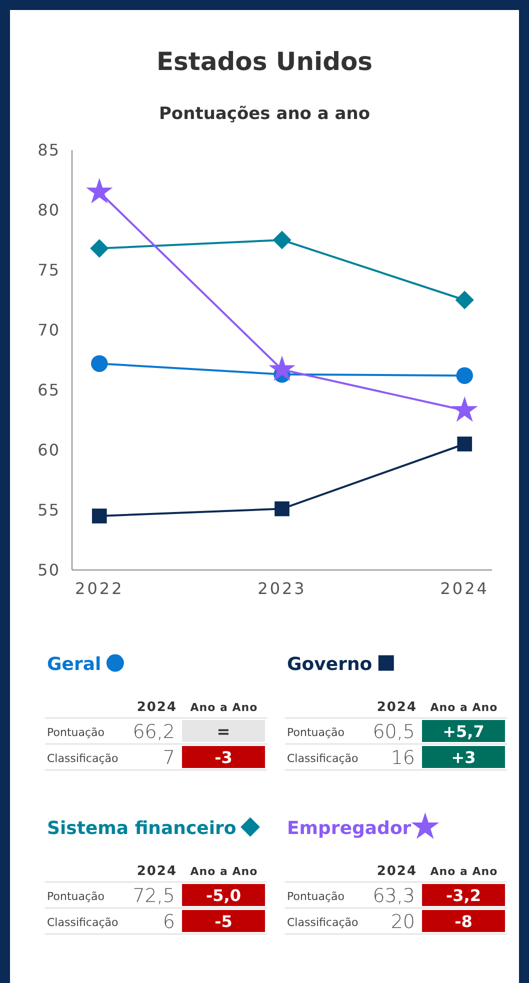 The height and width of the screenshot is (983, 529). I want to click on y-tick-label: 65, so click(49, 390).